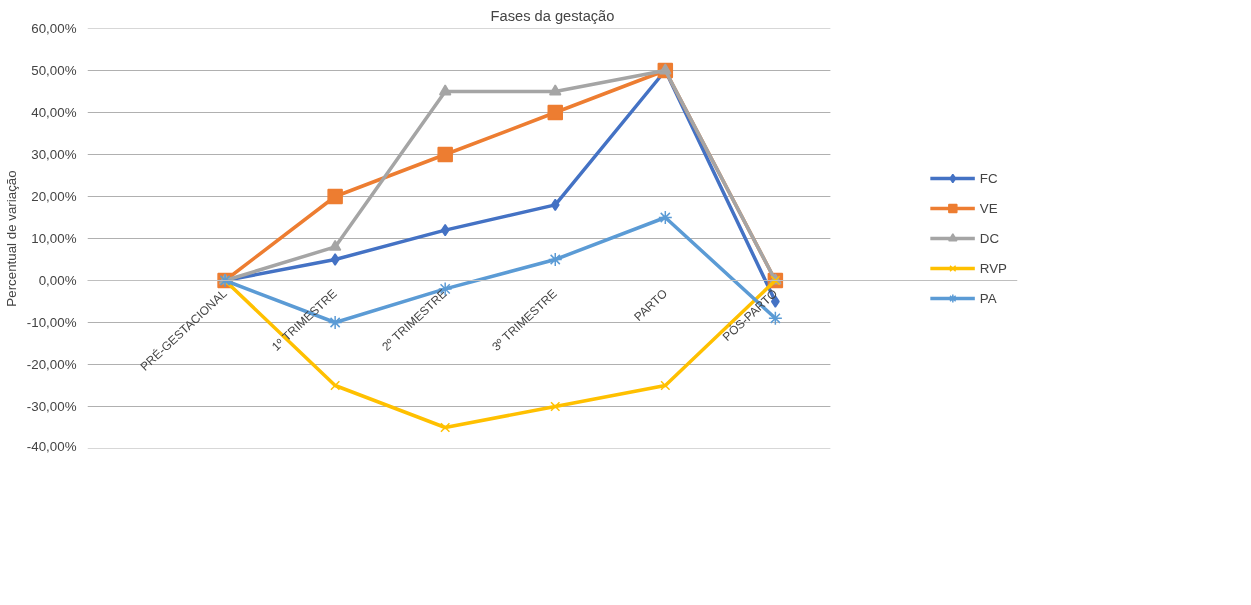 The image size is (1251, 605). What do you see at coordinates (54, 196) in the screenshot?
I see `y-tick-label: 20,00%` at bounding box center [54, 196].